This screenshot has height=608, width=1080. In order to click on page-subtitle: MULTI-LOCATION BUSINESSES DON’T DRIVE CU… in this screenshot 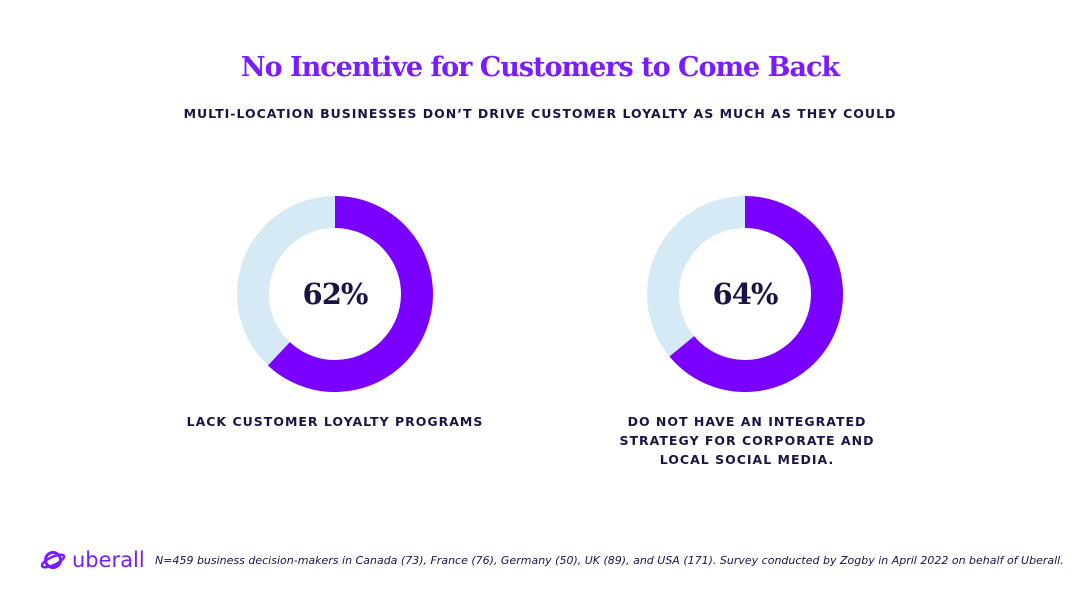, I will do `click(540, 113)`.